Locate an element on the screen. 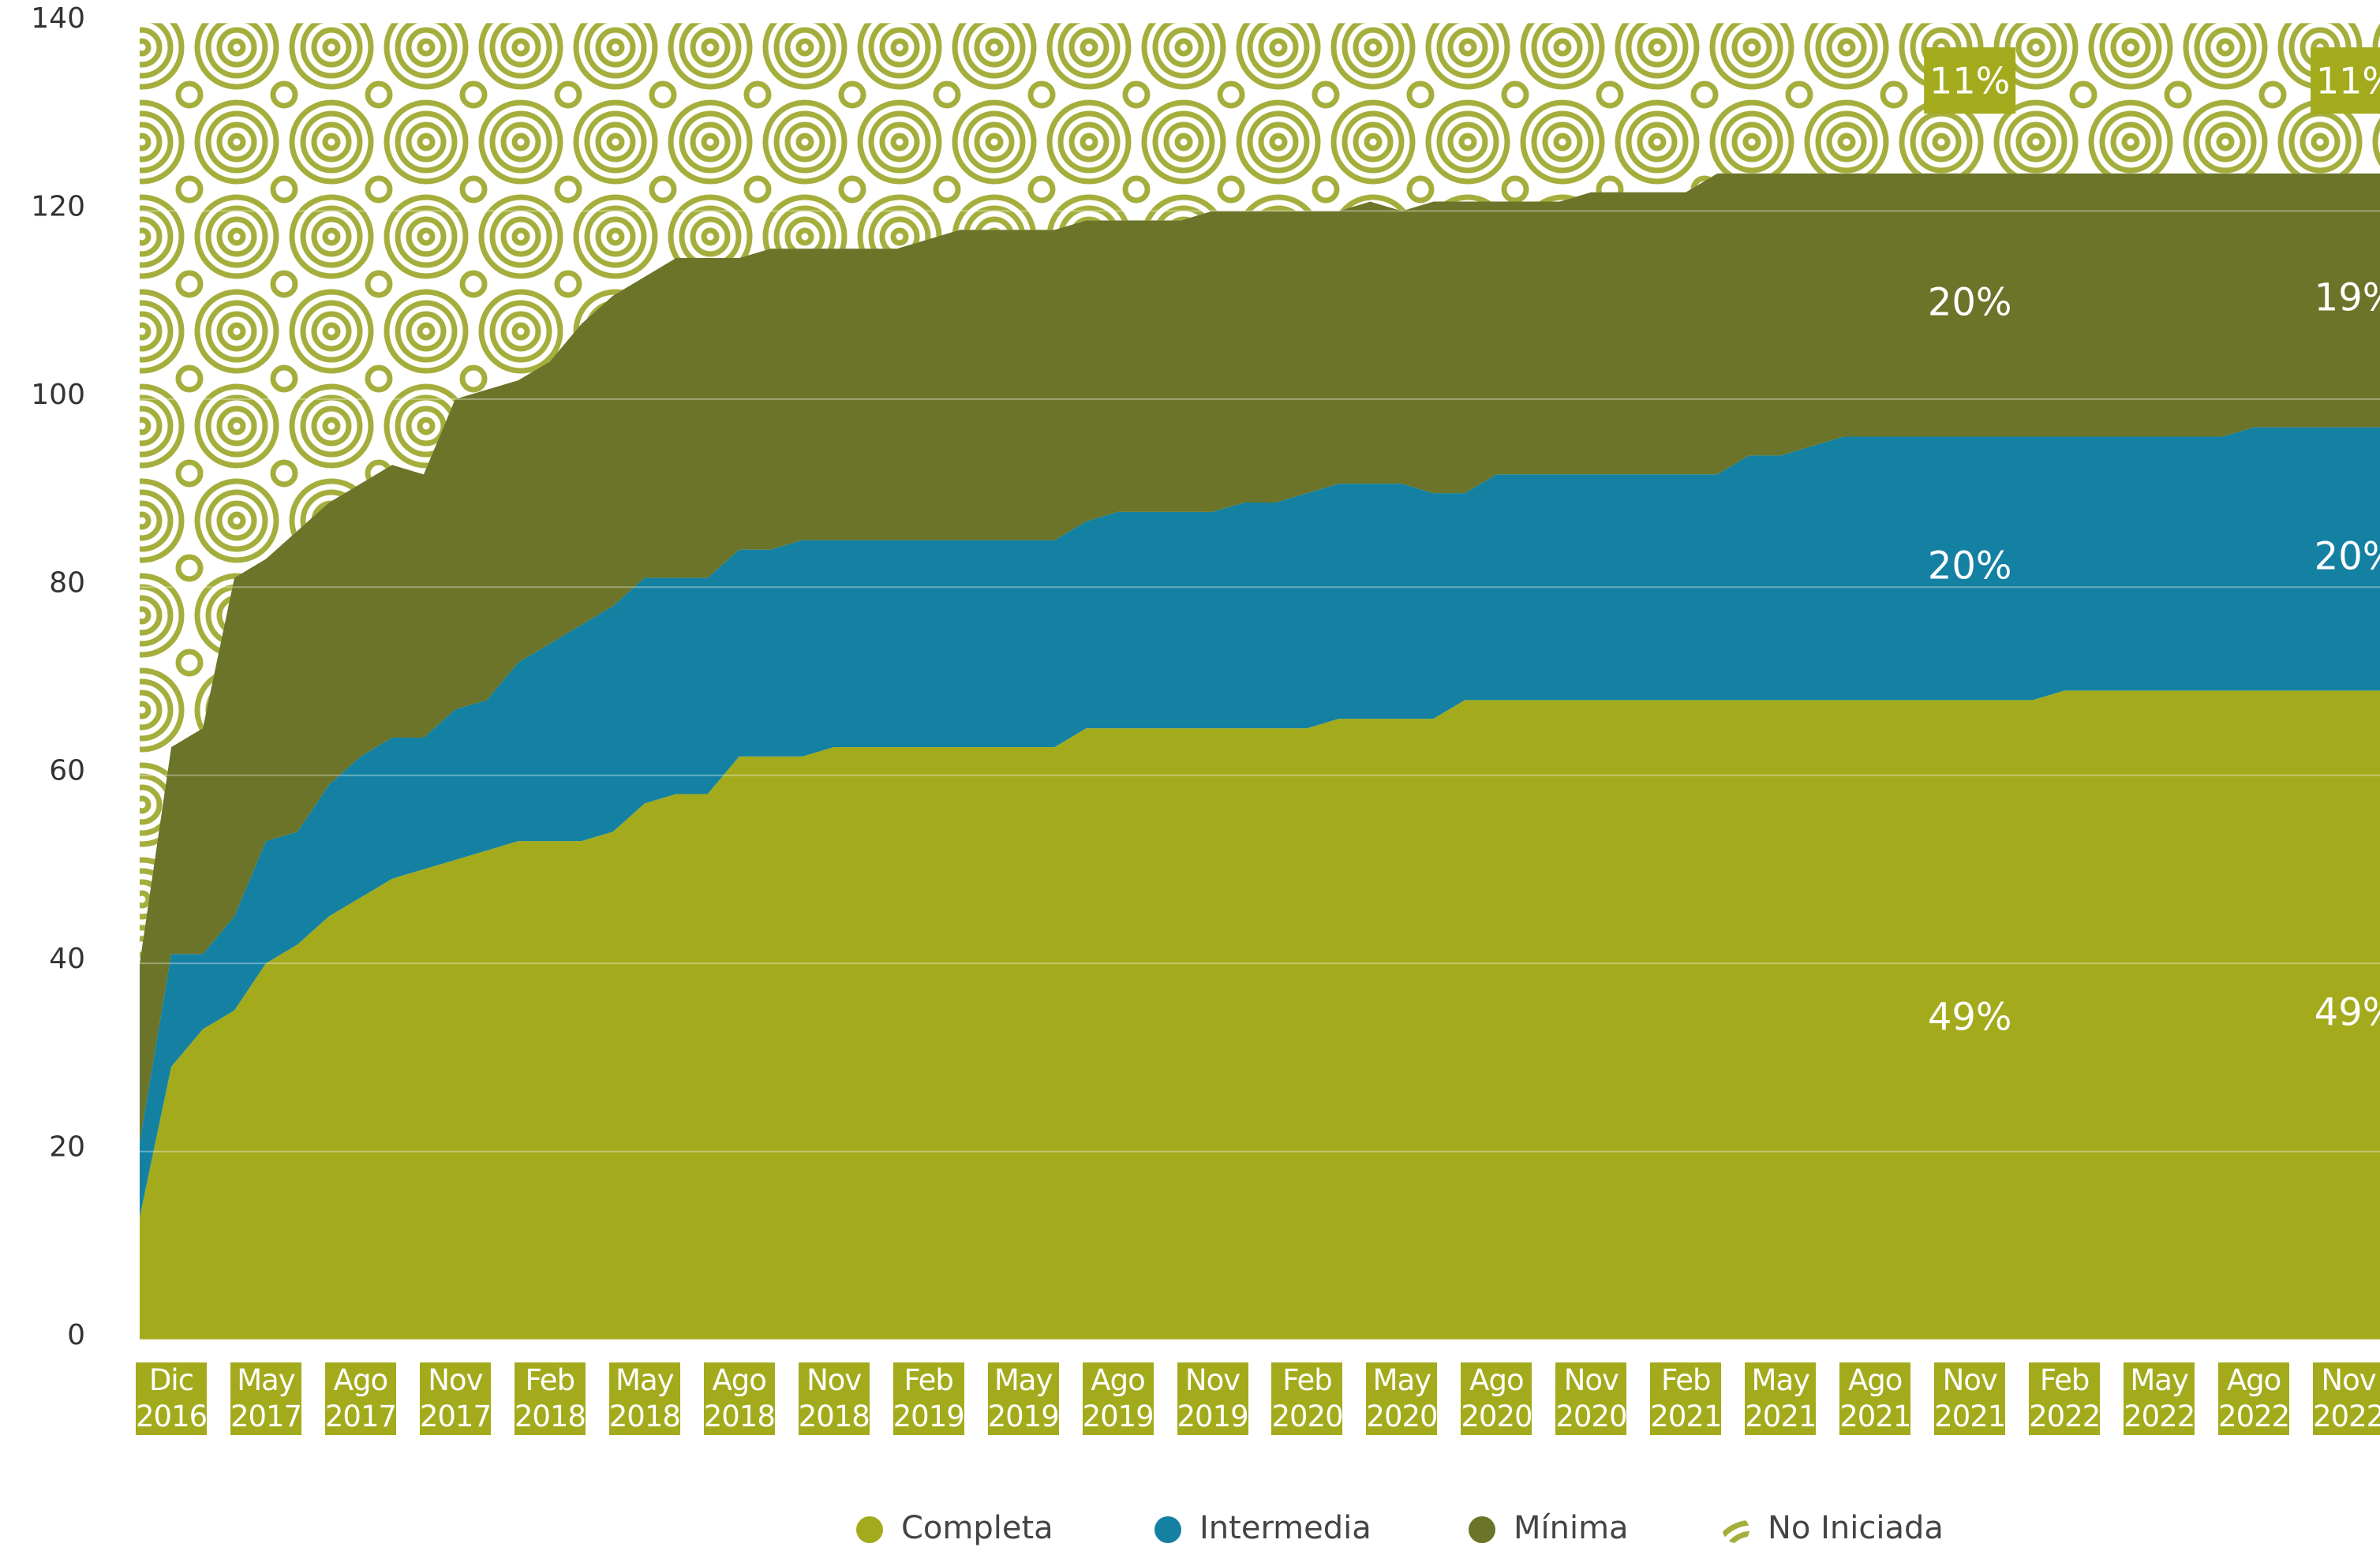 This screenshot has height=1551, width=2380. data-label: 19% is located at coordinates (2347, 298).